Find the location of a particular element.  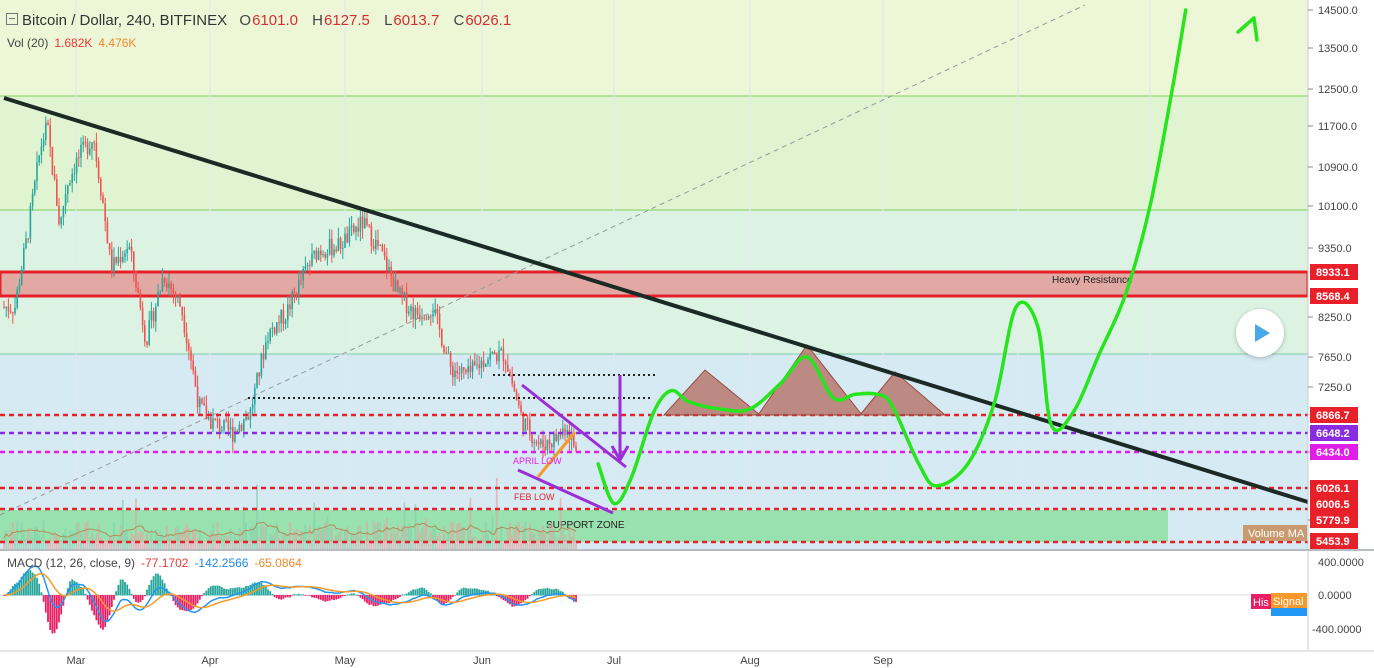

collapse-icon is located at coordinates (12, 19).